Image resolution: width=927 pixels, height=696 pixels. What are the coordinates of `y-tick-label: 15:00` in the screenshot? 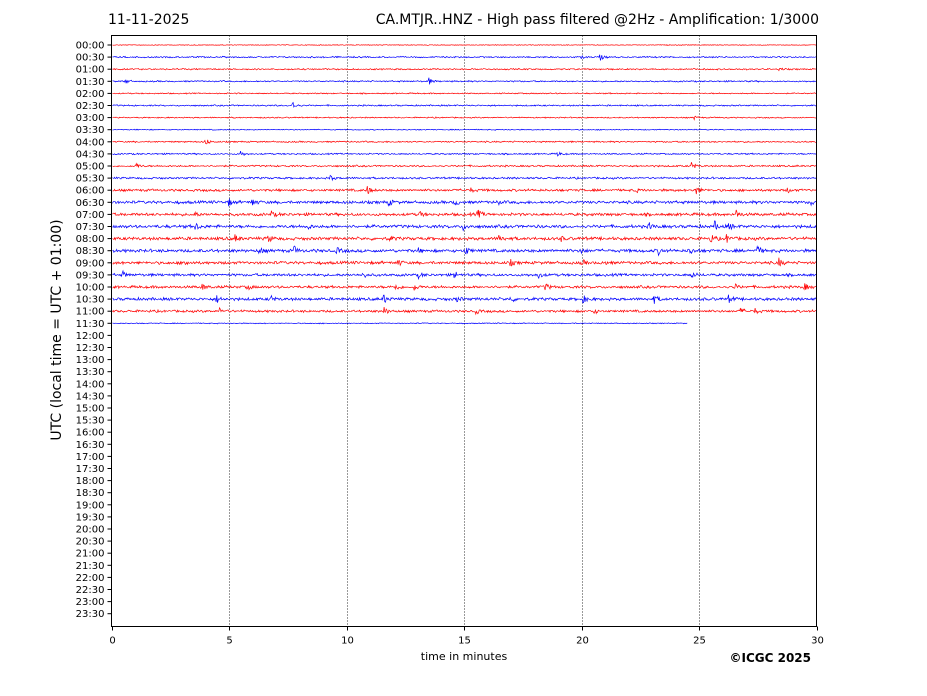 It's located at (90, 409).